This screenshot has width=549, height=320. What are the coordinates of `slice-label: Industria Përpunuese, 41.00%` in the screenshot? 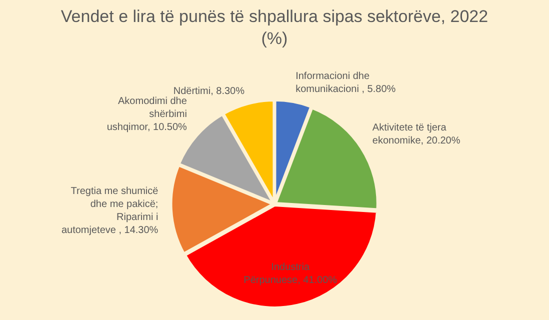 It's located at (291, 274).